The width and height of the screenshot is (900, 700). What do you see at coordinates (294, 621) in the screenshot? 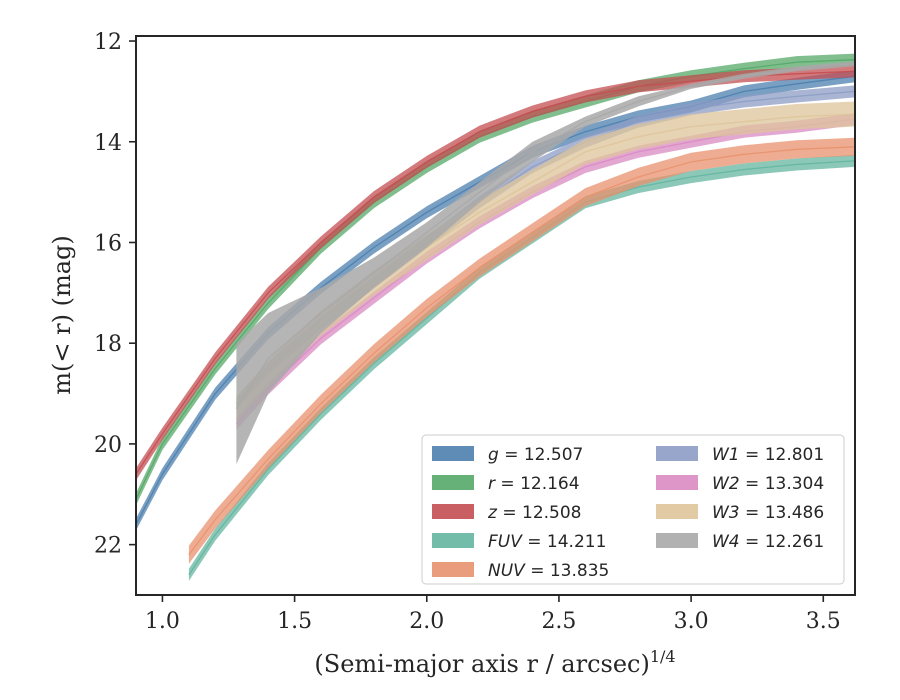
I see `x-tick-label: 1.5` at bounding box center [294, 621].